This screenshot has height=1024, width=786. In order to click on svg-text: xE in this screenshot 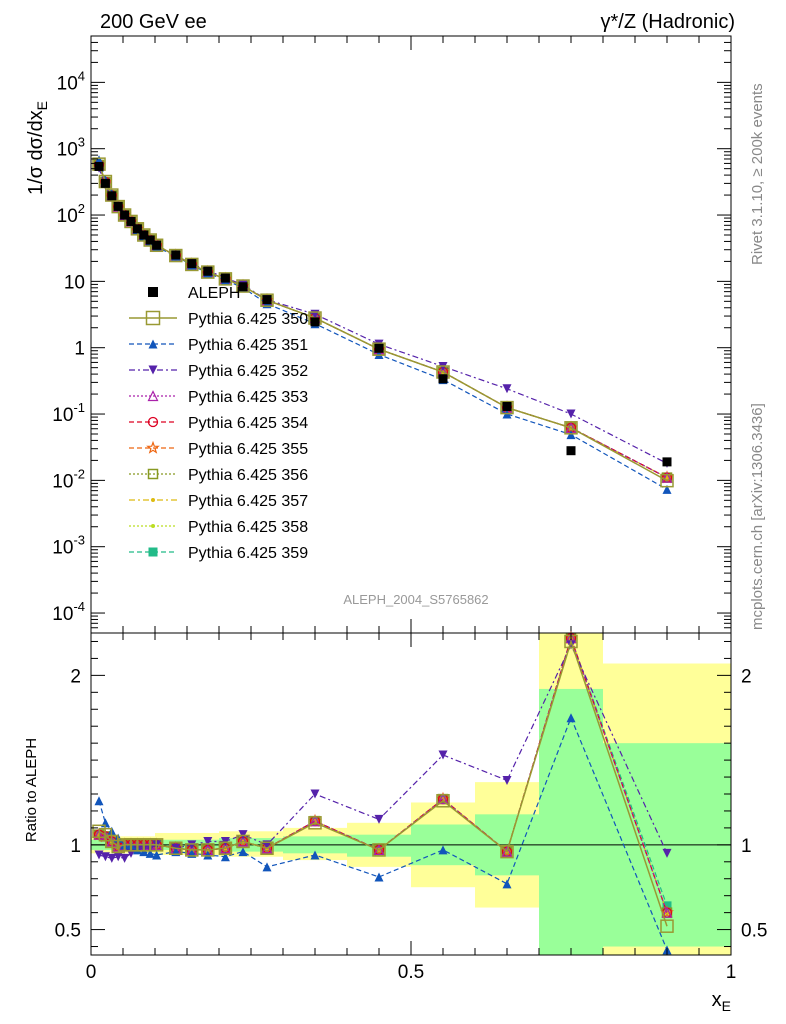, I will do `click(721, 1001)`.